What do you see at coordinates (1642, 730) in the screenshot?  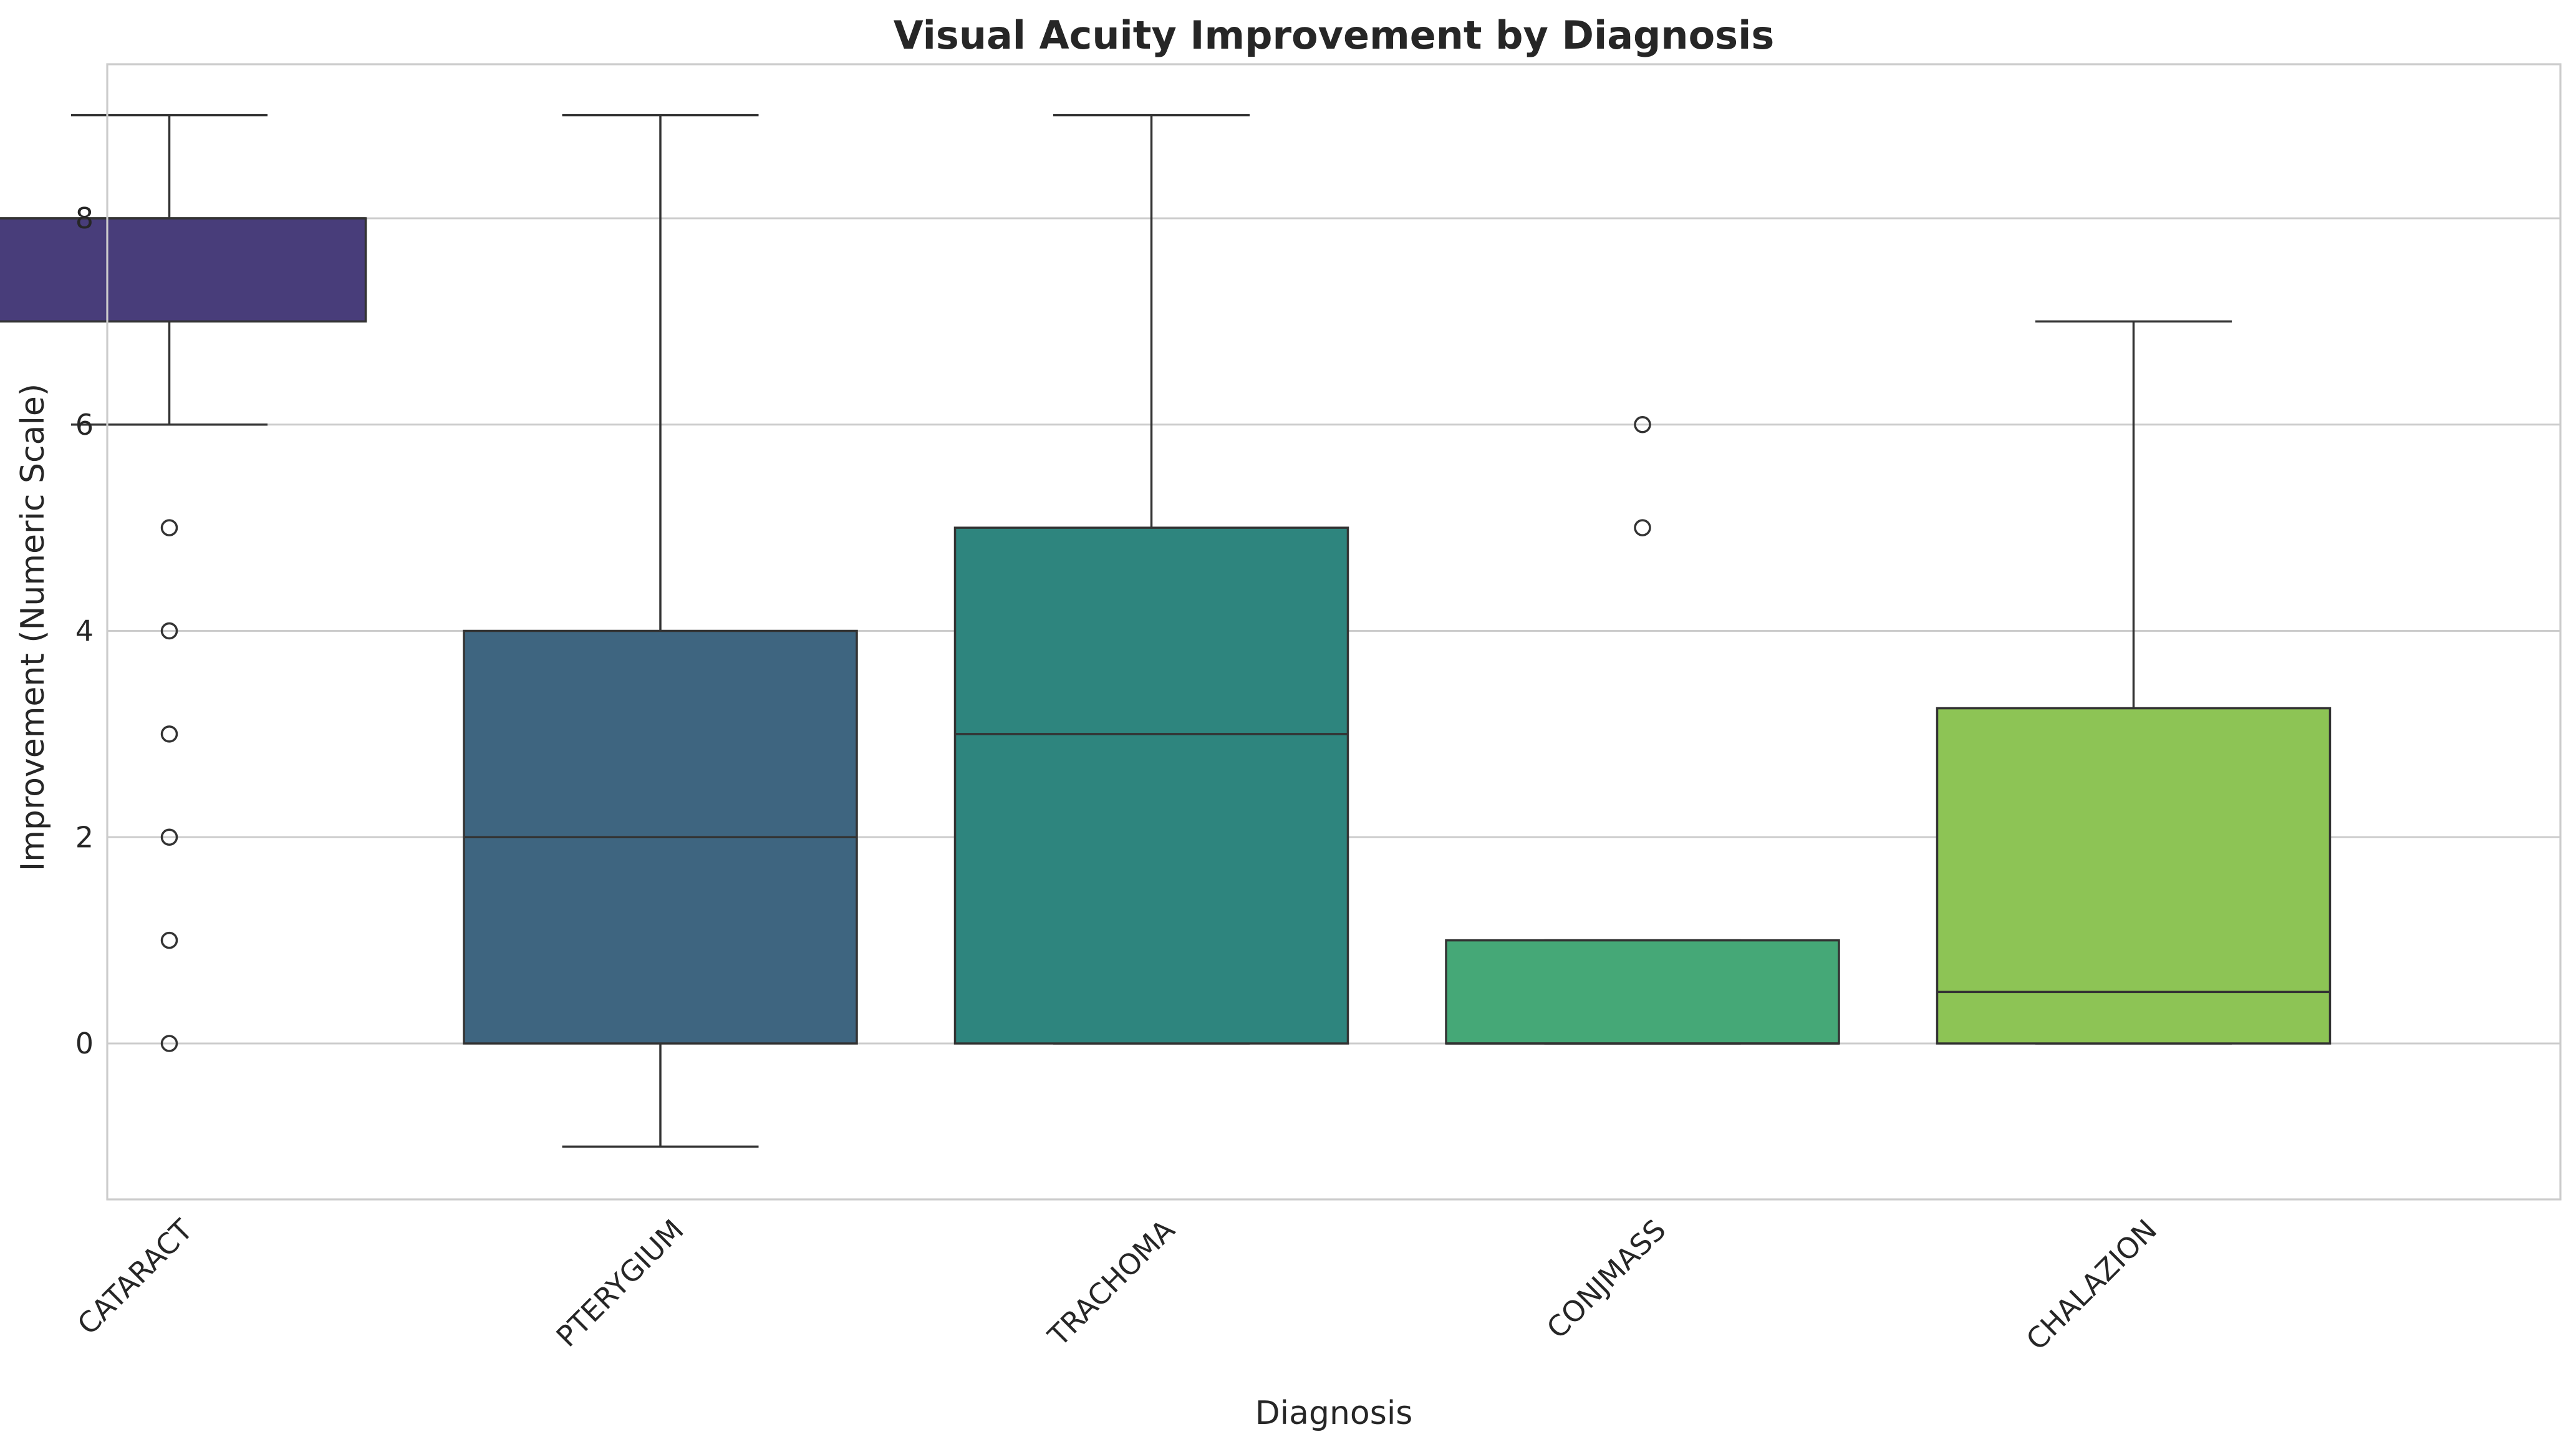 I see `box-group-conjmass` at bounding box center [1642, 730].